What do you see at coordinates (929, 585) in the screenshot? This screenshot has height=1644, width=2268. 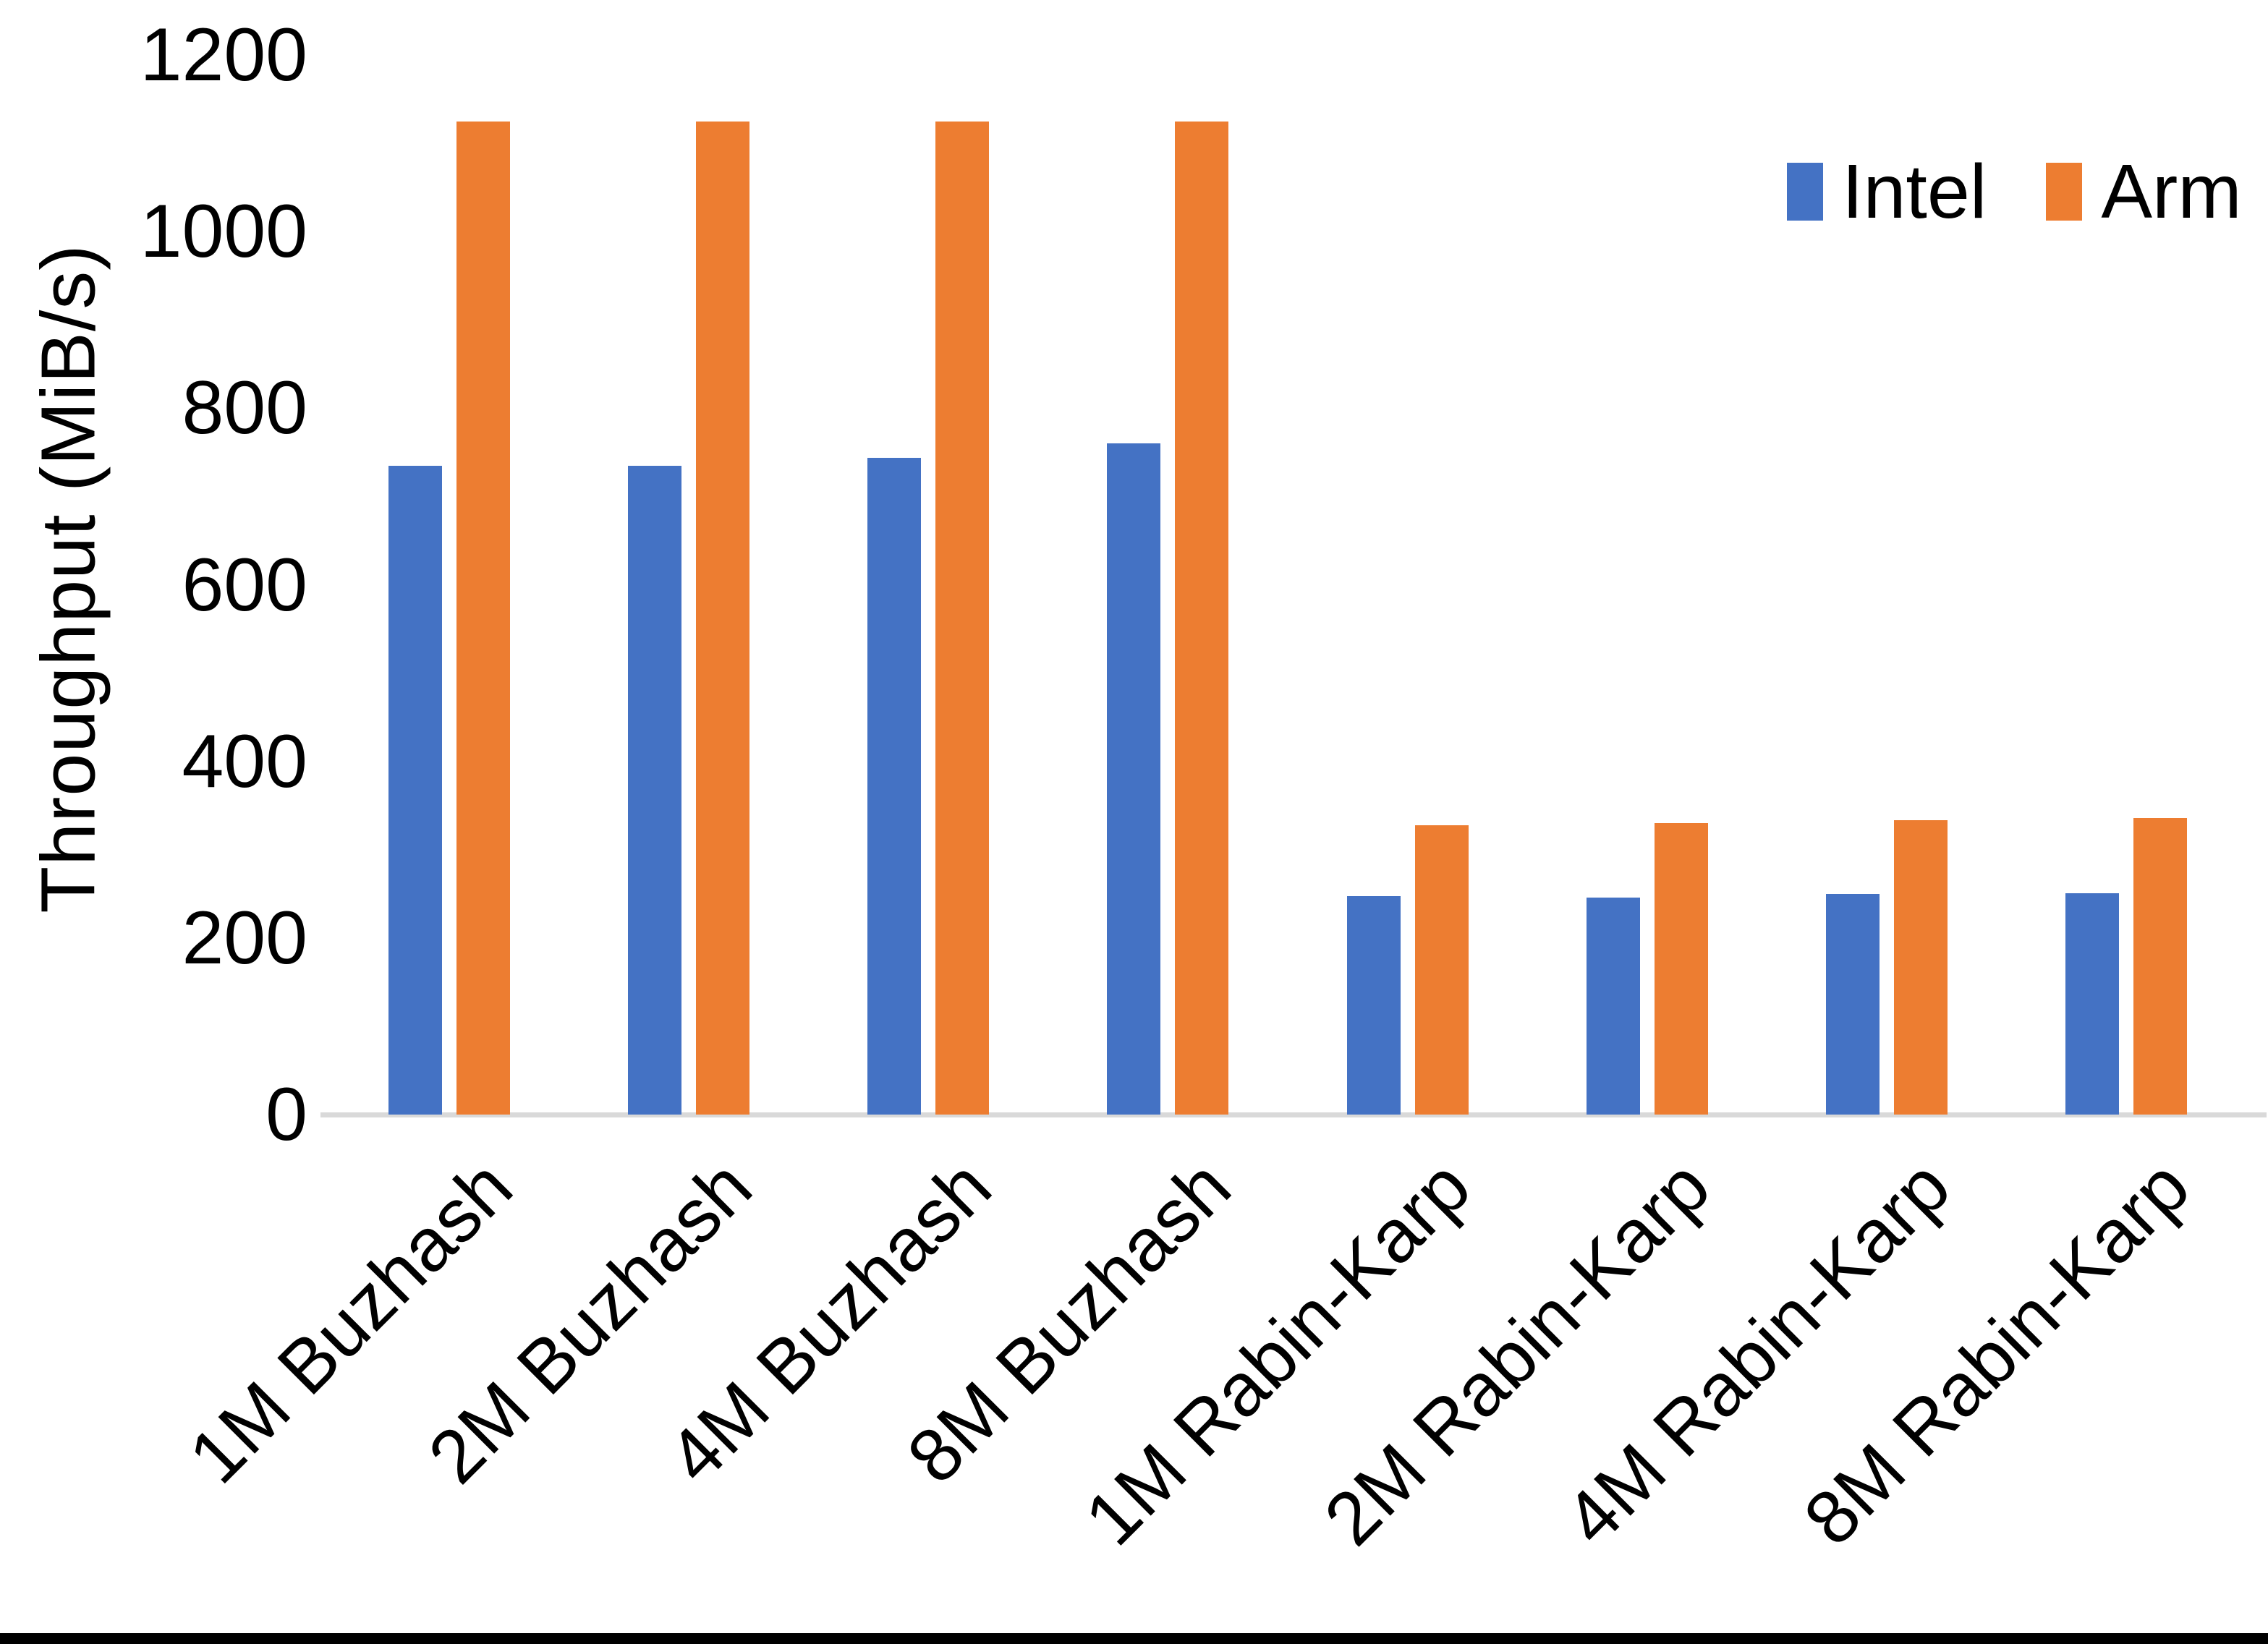 I see `bar-group-4m-buzhash` at bounding box center [929, 585].